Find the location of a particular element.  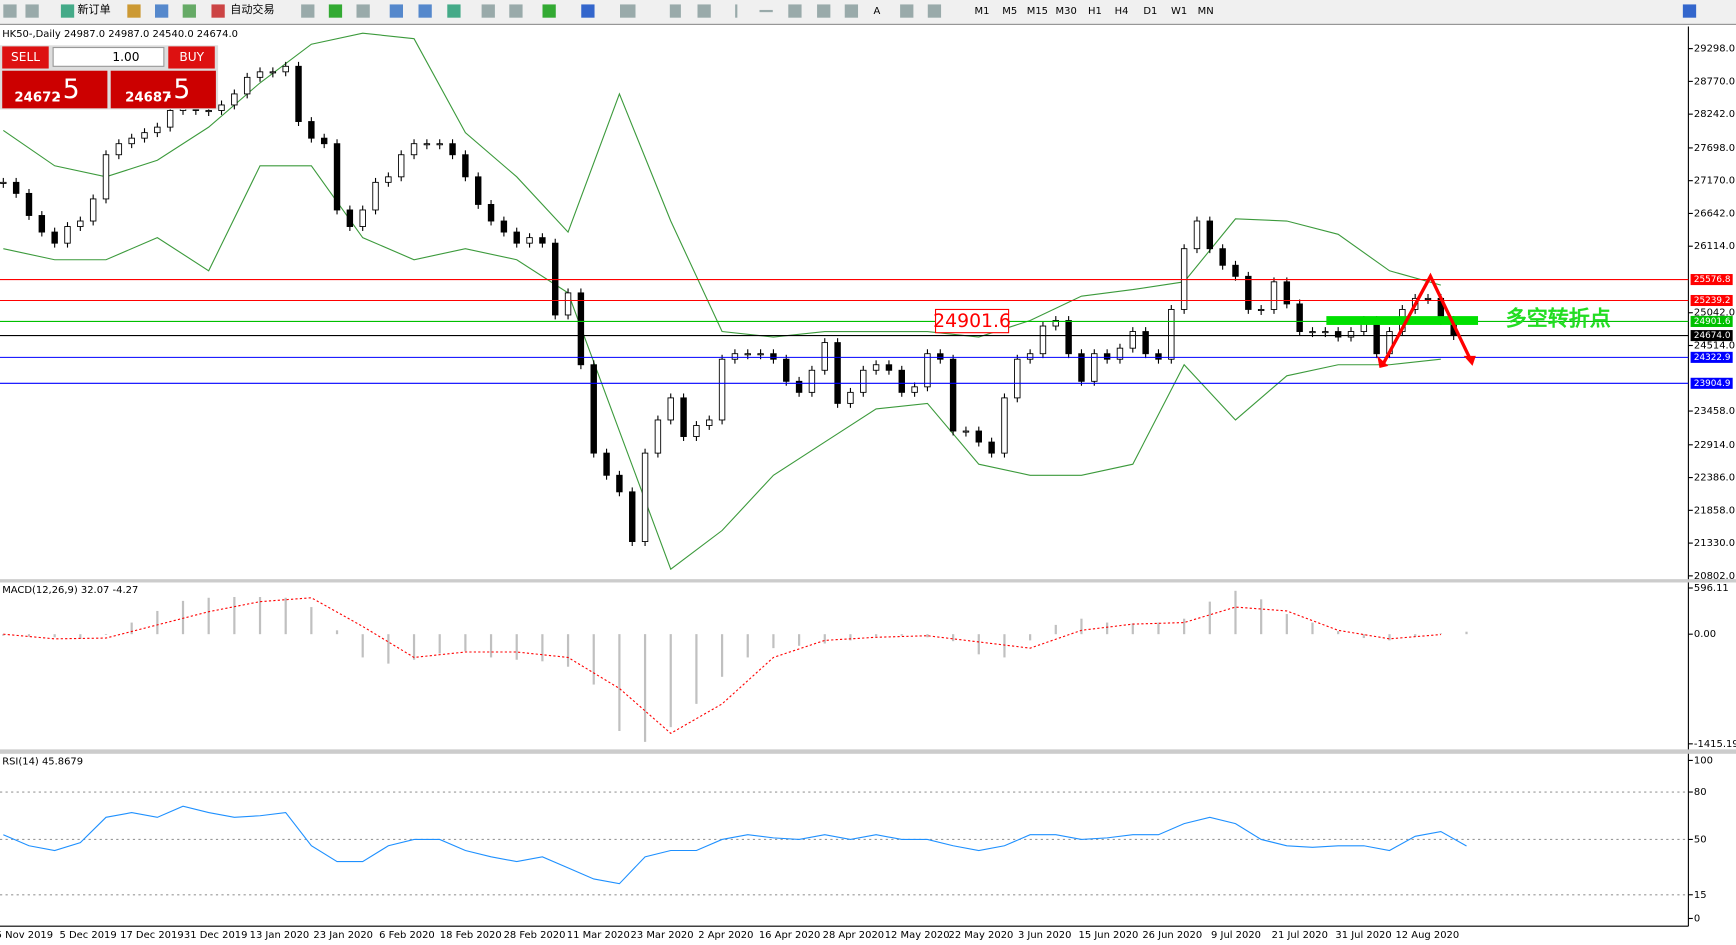

sell-pips: .5 is located at coordinates (66, 89).